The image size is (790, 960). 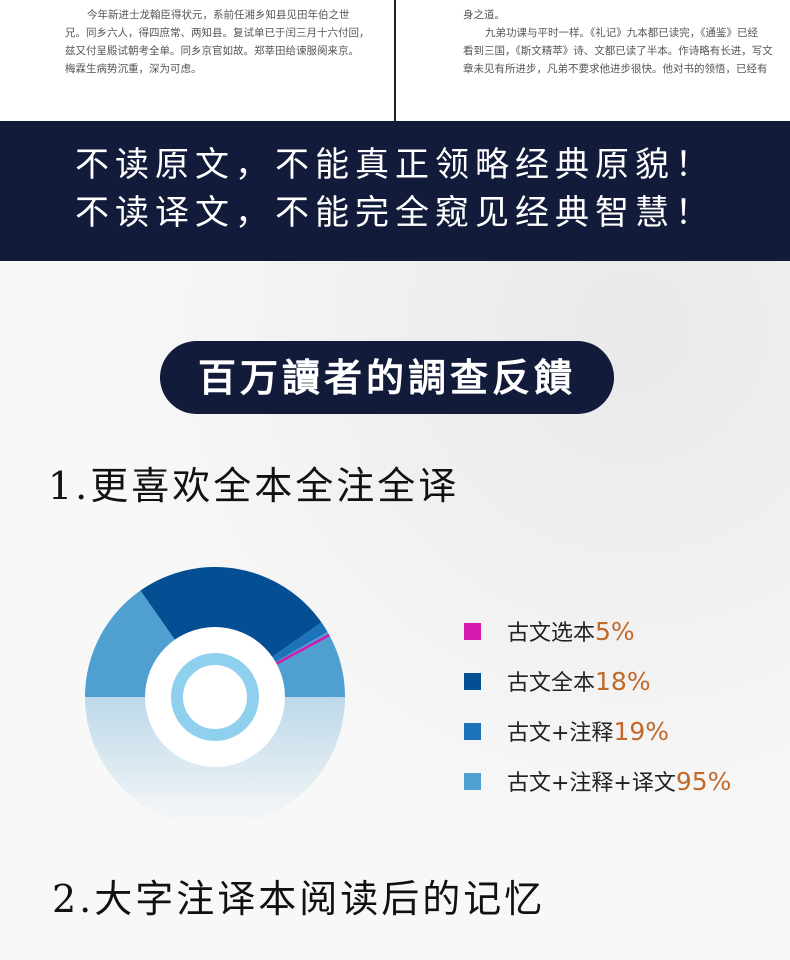 I want to click on text-line: 看到三国，《斯文精萃》诗、文都已读了半本。作诗略有长进，写文, so click(x=618, y=51).